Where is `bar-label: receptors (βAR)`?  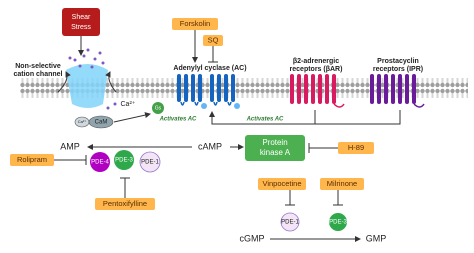
bar-label: receptors (βAR) is located at coordinates (316, 69).